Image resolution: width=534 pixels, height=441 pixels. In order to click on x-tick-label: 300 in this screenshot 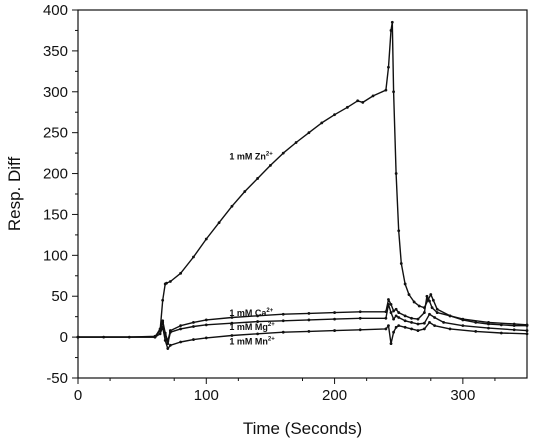, I will do `click(462, 395)`.